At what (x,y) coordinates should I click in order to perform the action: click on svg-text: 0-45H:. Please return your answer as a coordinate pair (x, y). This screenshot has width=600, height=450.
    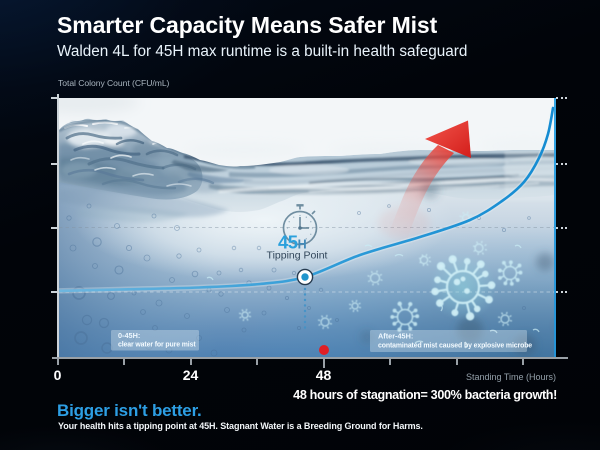
    Looking at the image, I should click on (129, 335).